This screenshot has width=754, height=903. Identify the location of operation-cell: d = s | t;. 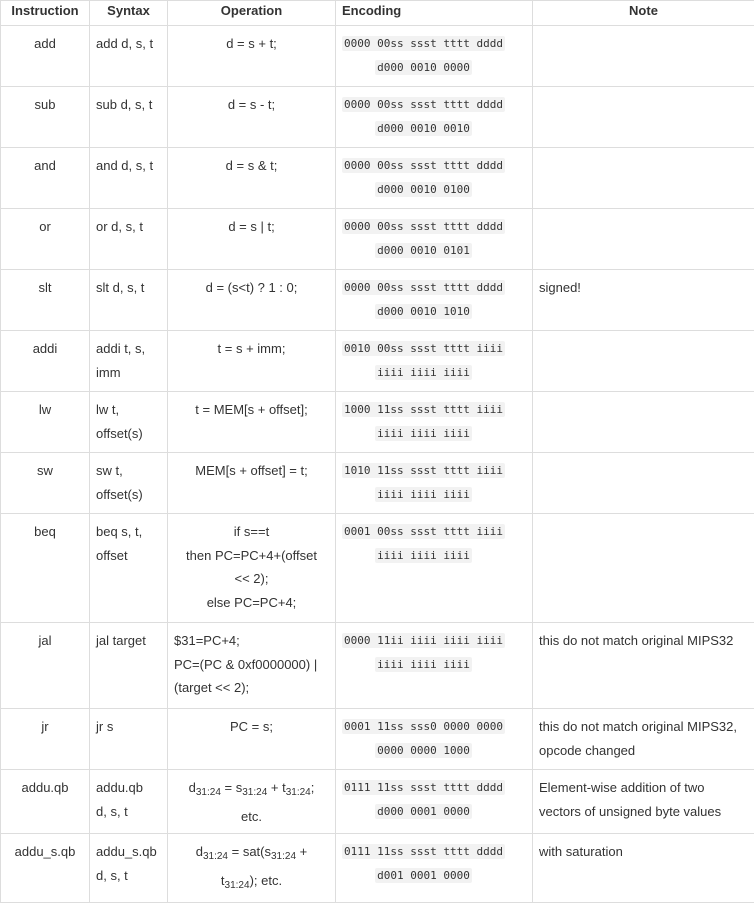
(252, 239).